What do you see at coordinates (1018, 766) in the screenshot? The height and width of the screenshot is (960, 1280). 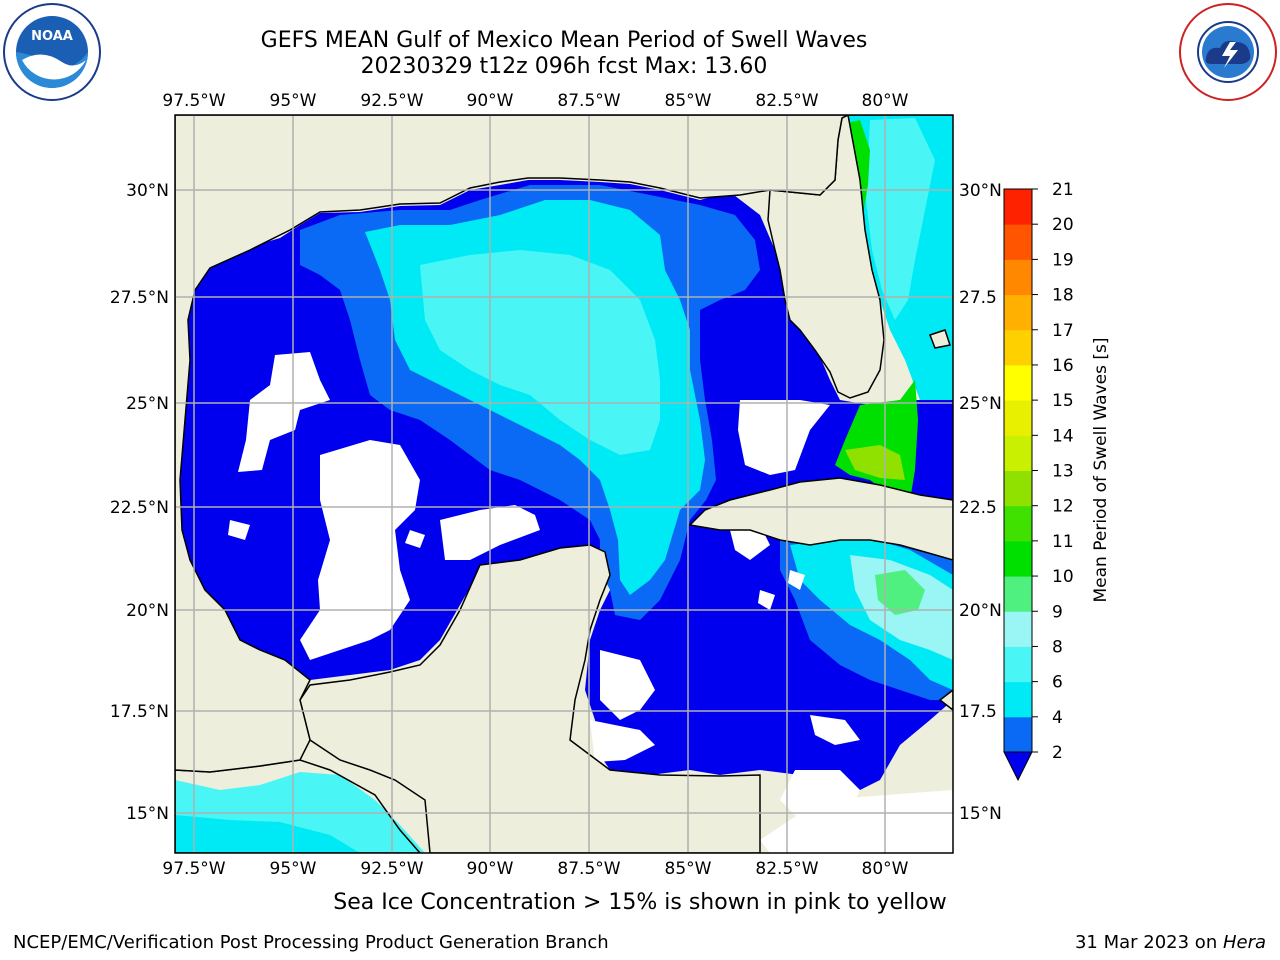 I see `colorbar-extend-arrow` at bounding box center [1018, 766].